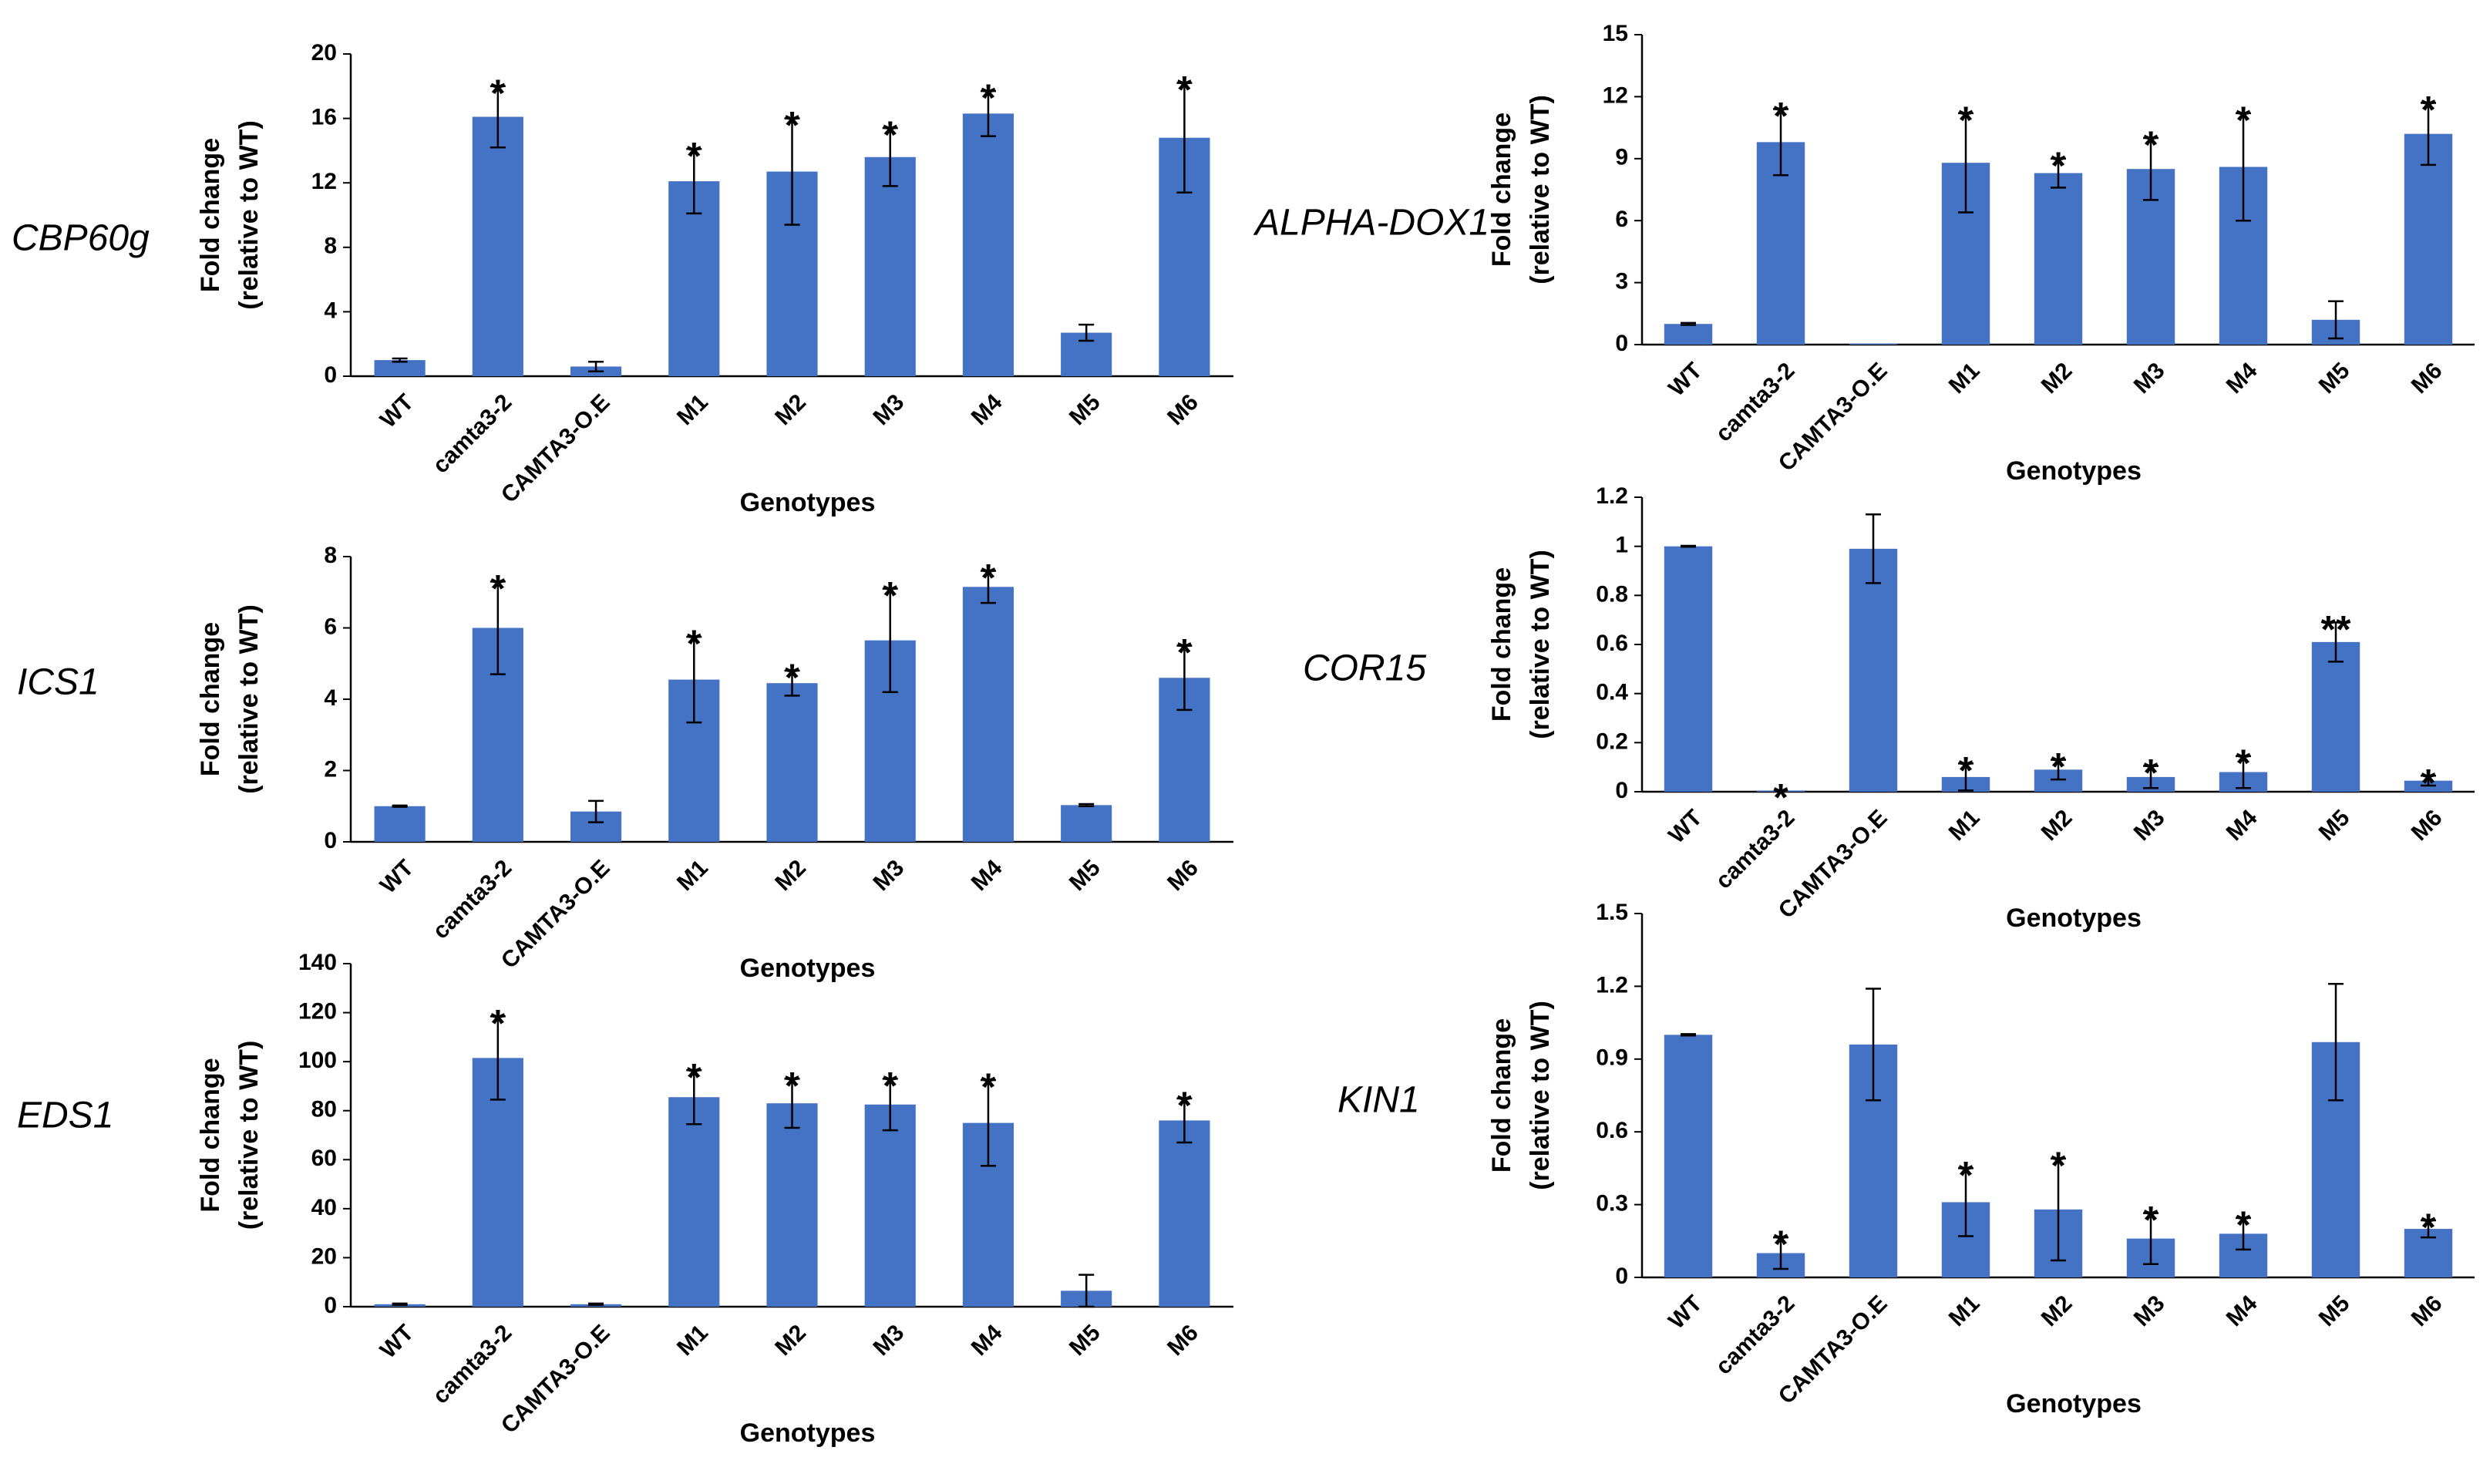 The width and height of the screenshot is (2490, 1484). What do you see at coordinates (330, 626) in the screenshot?
I see `y-tick-label: 6` at bounding box center [330, 626].